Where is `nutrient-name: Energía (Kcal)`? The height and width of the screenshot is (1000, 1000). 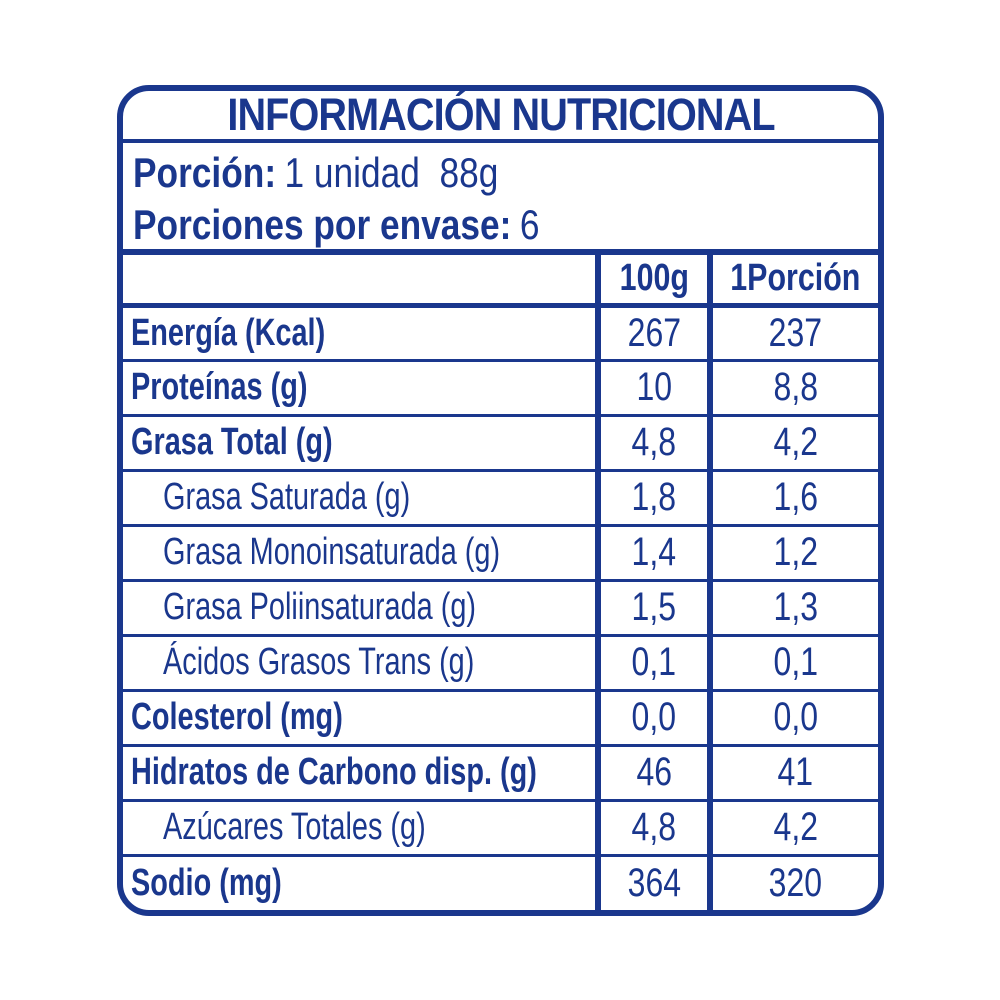 nutrient-name: Energía (Kcal) is located at coordinates (228, 332).